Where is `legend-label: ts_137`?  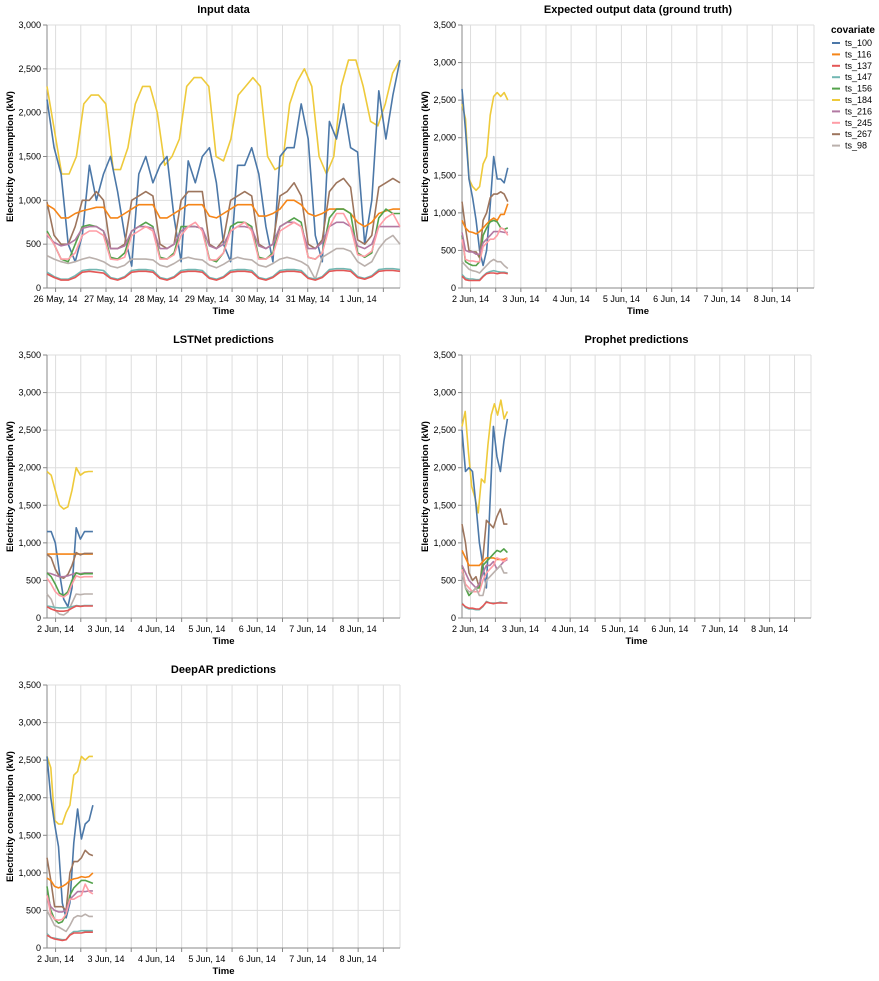 legend-label: ts_137 is located at coordinates (858, 66).